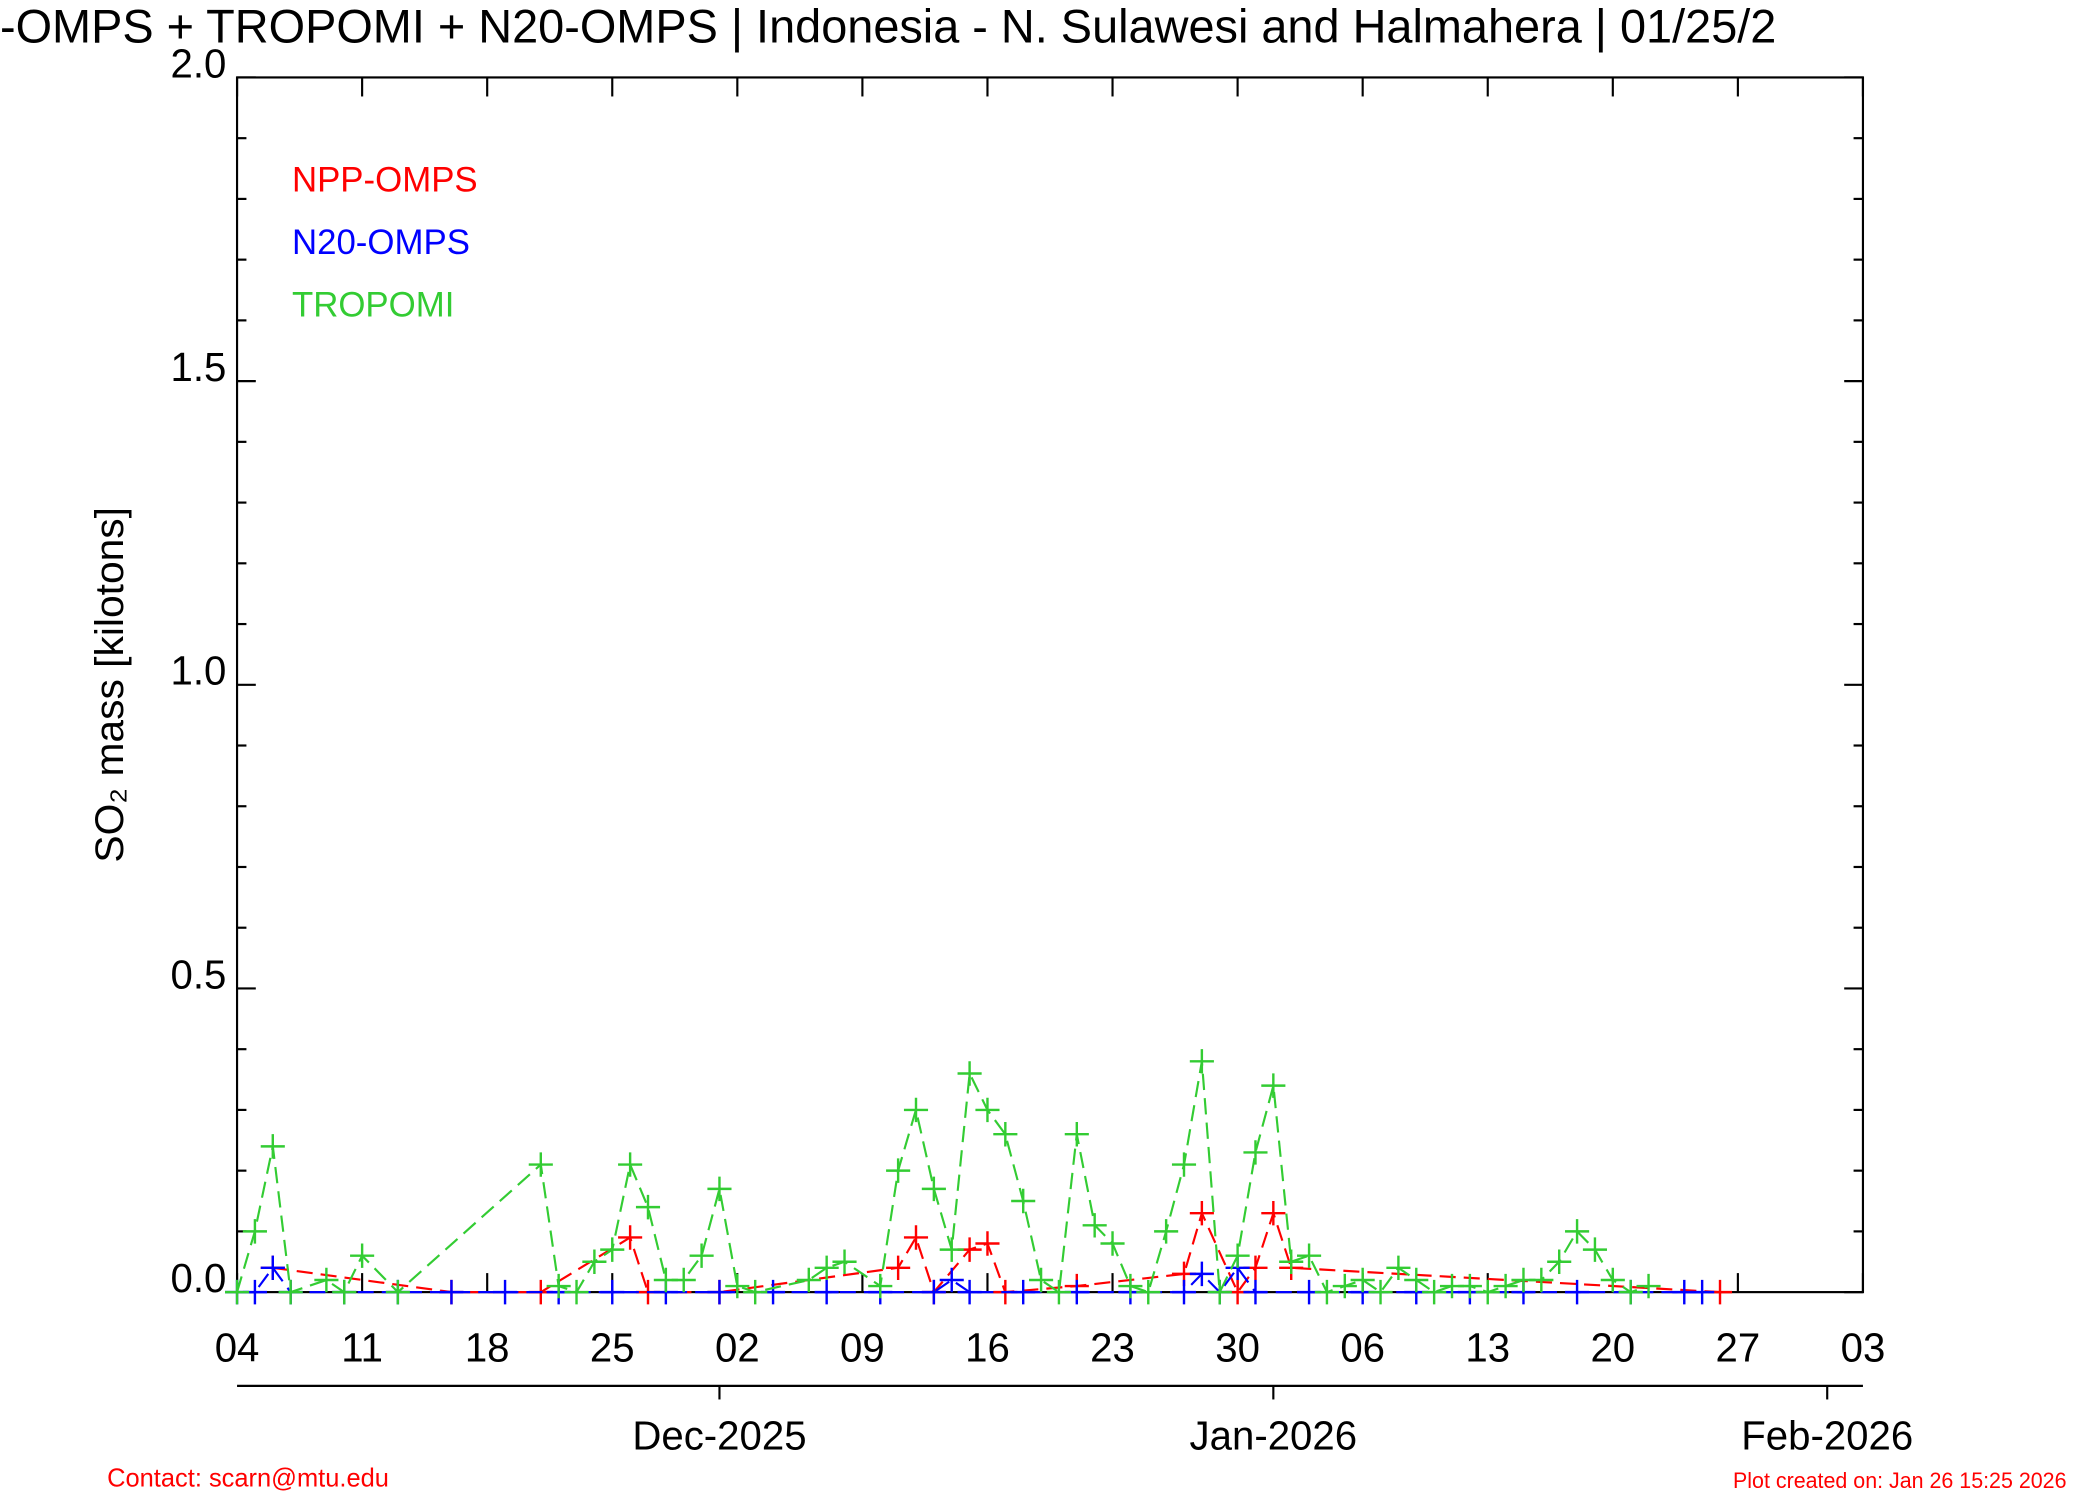  I want to click on y-tick-label: 1.0, so click(198, 670).